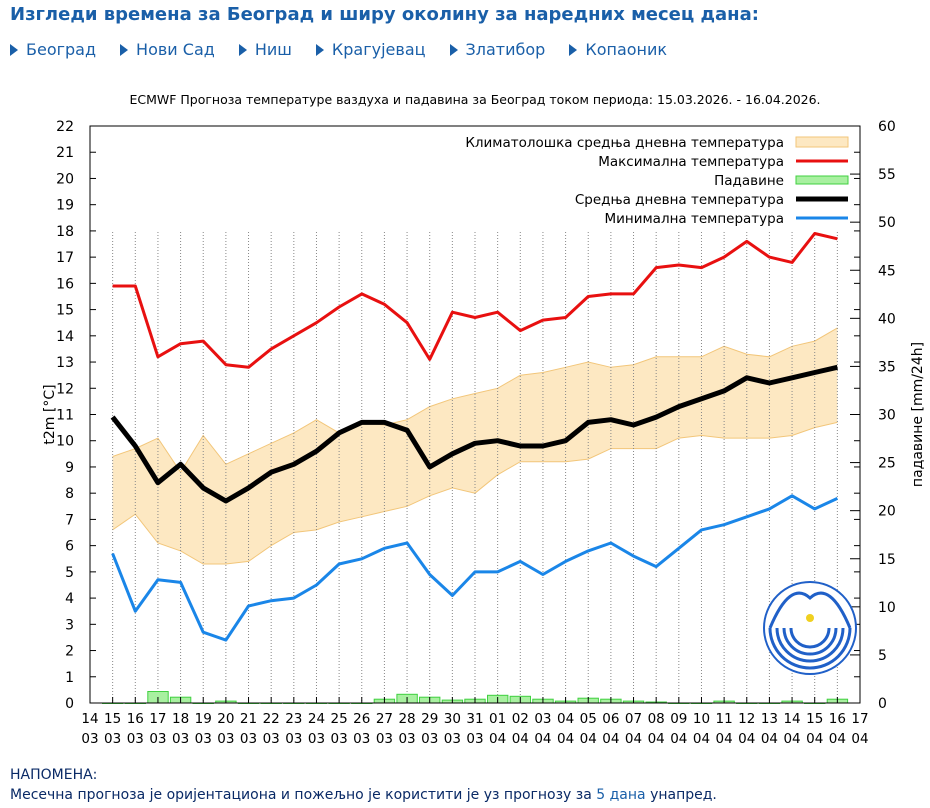 Image resolution: width=930 pixels, height=808 pixels. What do you see at coordinates (203, 719) in the screenshot?
I see `x-tick-label-day: 19` at bounding box center [203, 719].